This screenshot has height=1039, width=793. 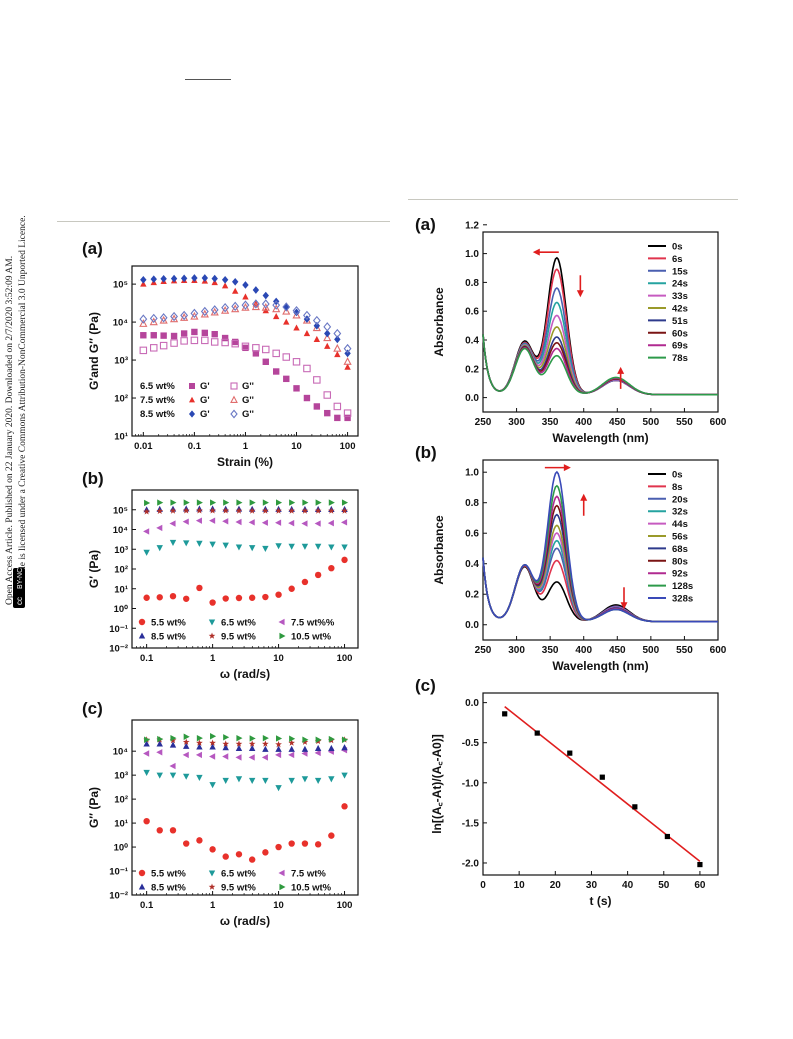 What do you see at coordinates (677, 487) in the screenshot?
I see `legend-label: 8s` at bounding box center [677, 487].